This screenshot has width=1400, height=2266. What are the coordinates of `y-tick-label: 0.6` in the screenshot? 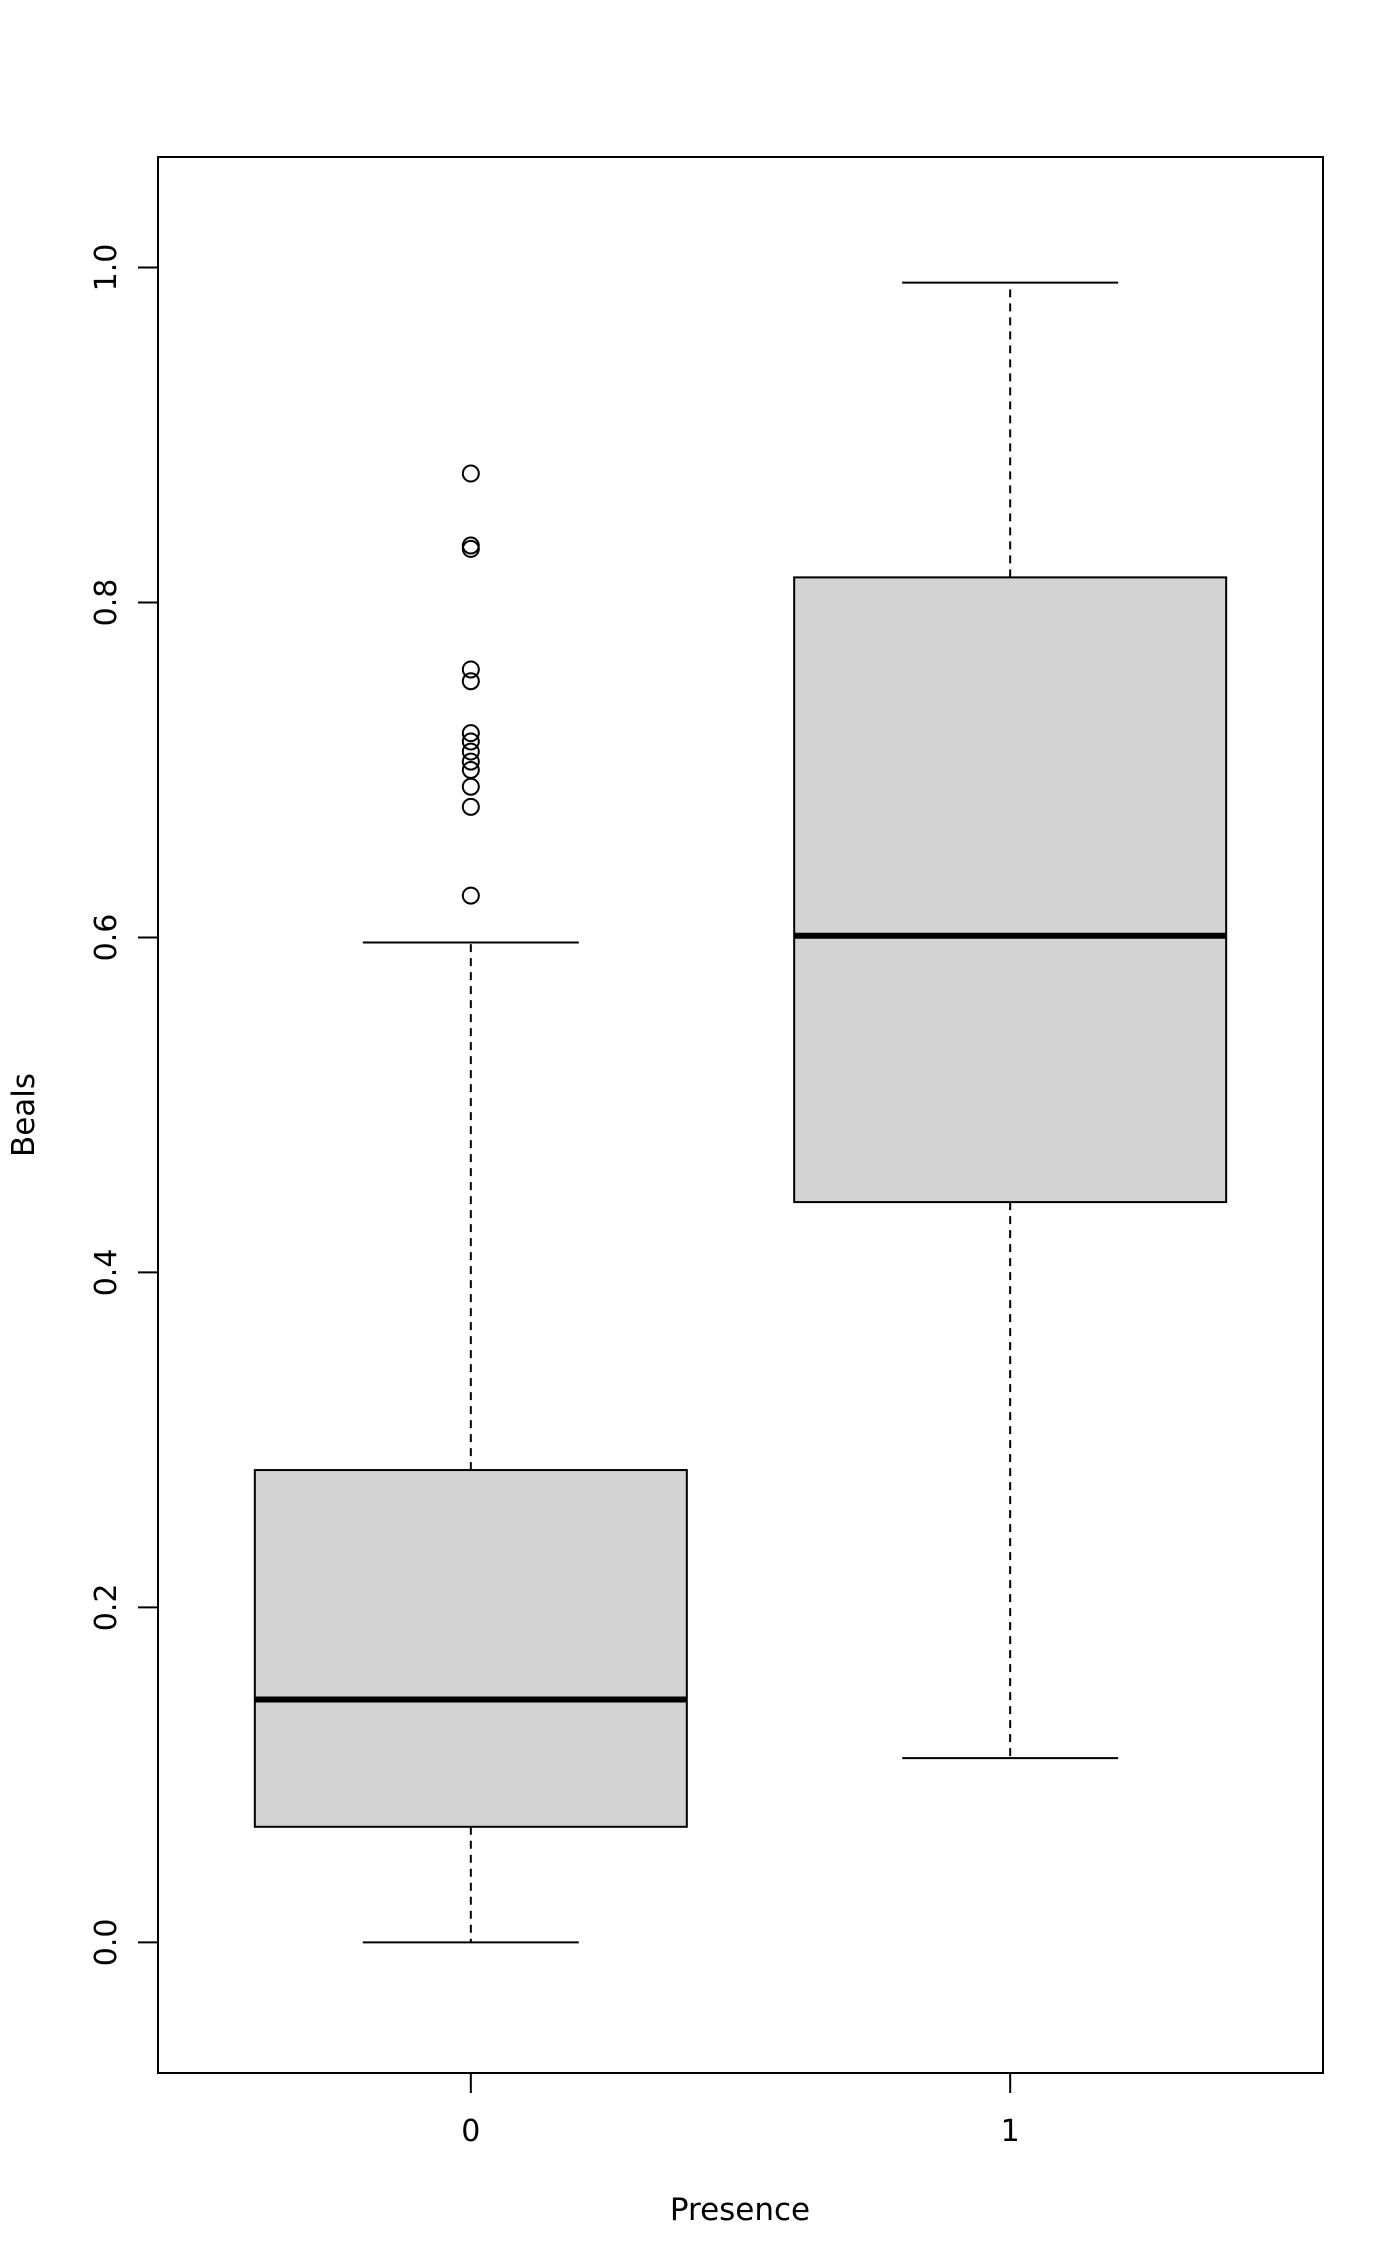 It's located at (106, 938).